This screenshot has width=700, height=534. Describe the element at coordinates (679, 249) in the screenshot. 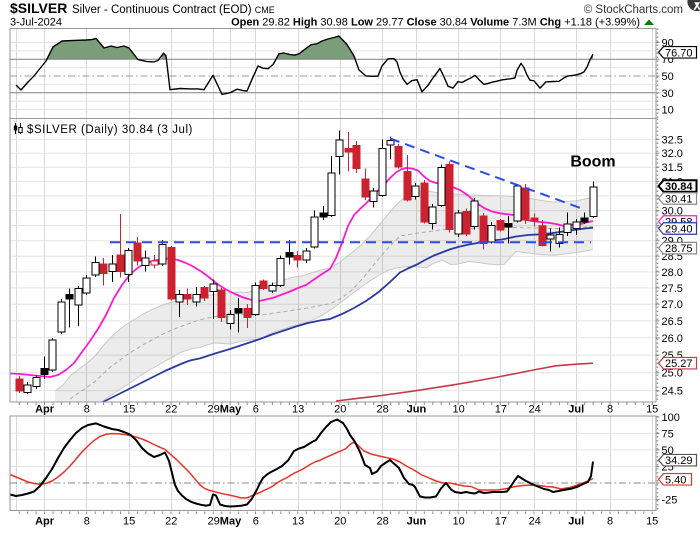

I see `svg-text: 28.75` at that location.